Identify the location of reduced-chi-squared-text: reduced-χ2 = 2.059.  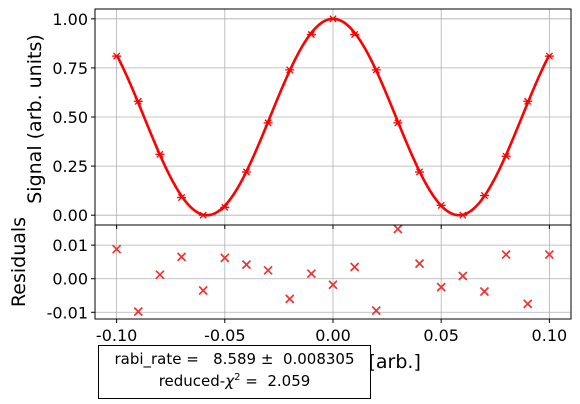
(234, 381).